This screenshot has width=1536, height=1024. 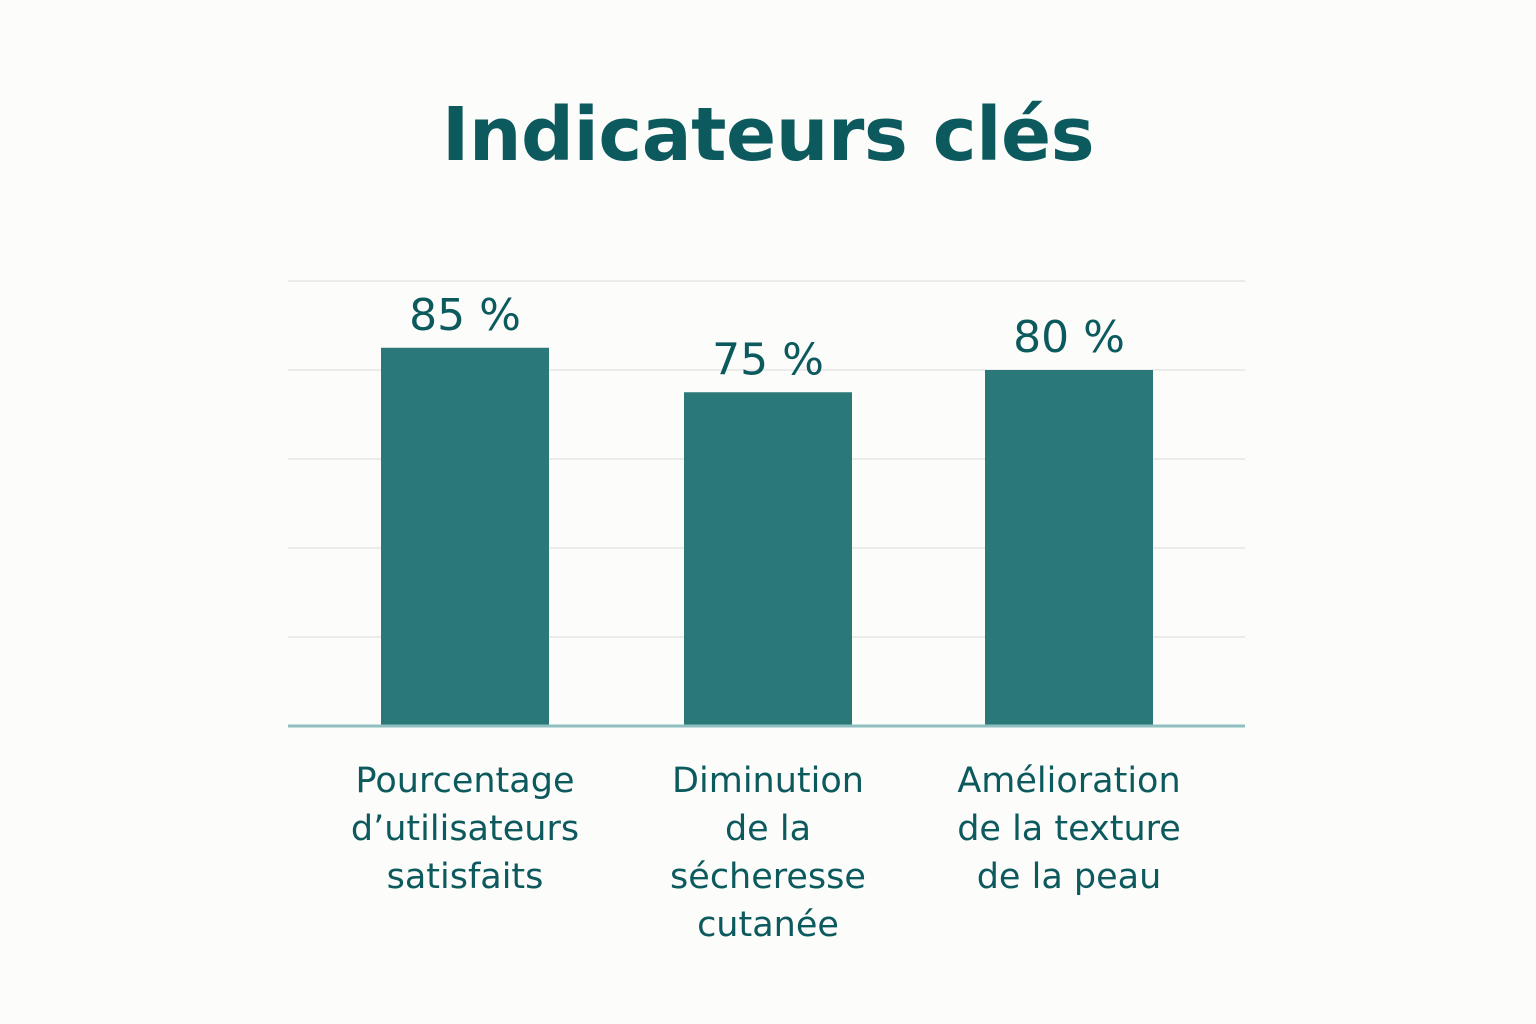 I want to click on category-label-line: de la, so click(x=768, y=829).